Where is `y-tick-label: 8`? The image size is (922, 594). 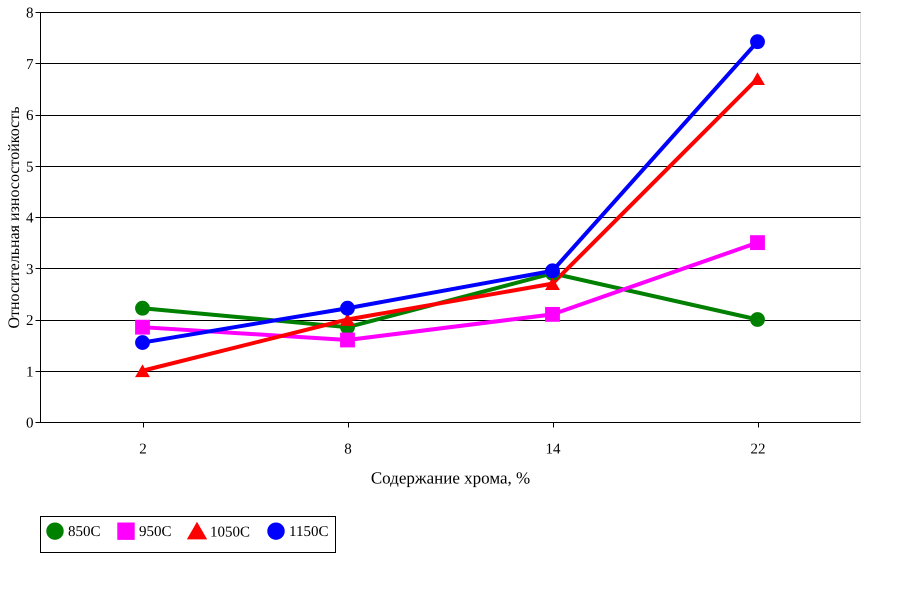
y-tick-label: 8 is located at coordinates (30, 14).